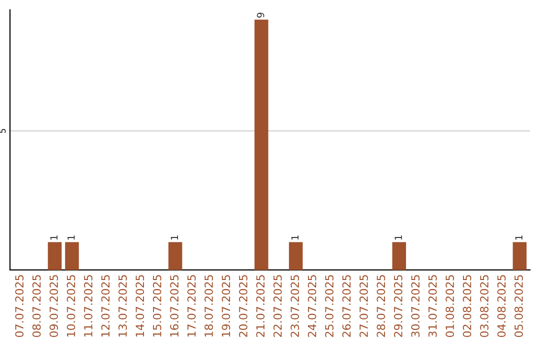  What do you see at coordinates (174, 306) in the screenshot?
I see `x-tick-label: 16.07.2025` at bounding box center [174, 306].